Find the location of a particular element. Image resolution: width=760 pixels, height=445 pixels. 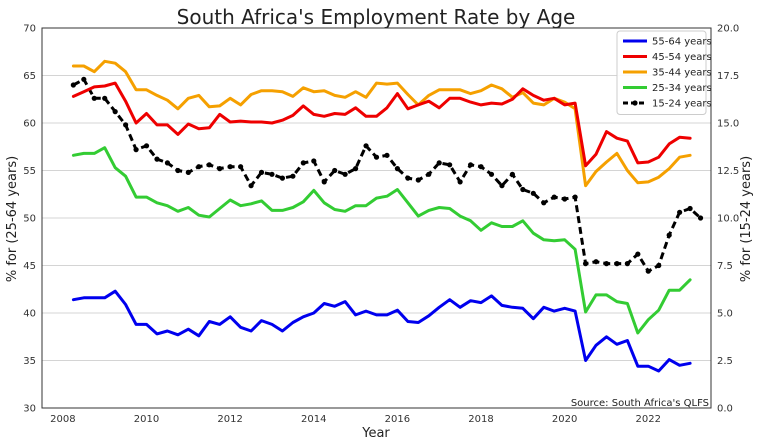

x-tick-label: 2022 is located at coordinates (648, 419).